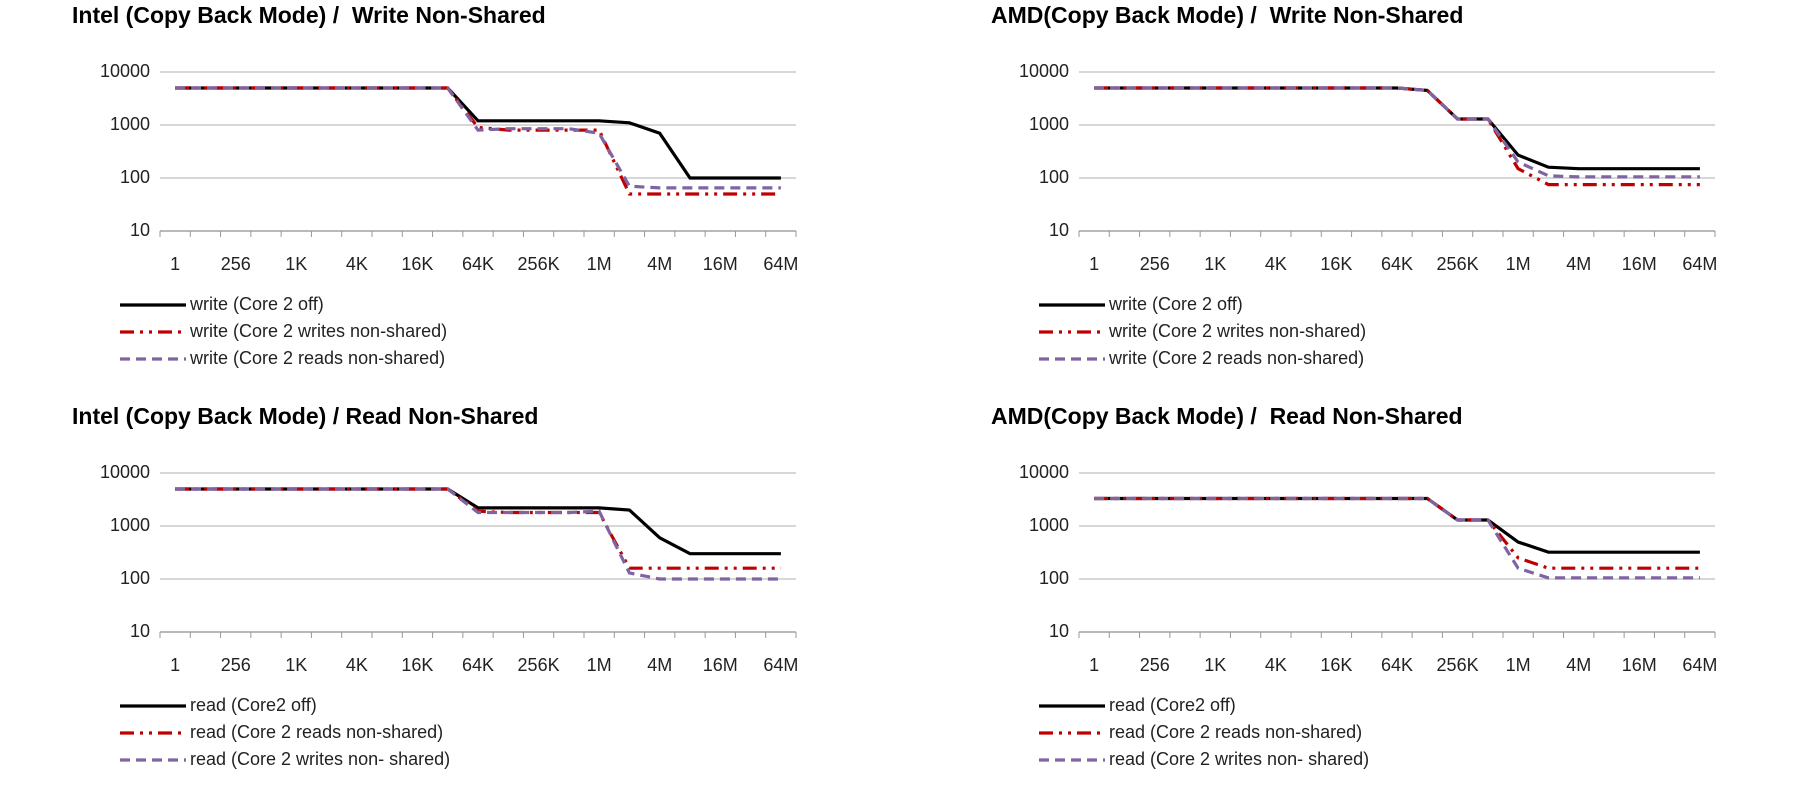 Image resolution: width=1806 pixels, height=788 pixels. I want to click on chart-title: AMD(Copy Back Mode) / Read Non-Shared, so click(1227, 416).